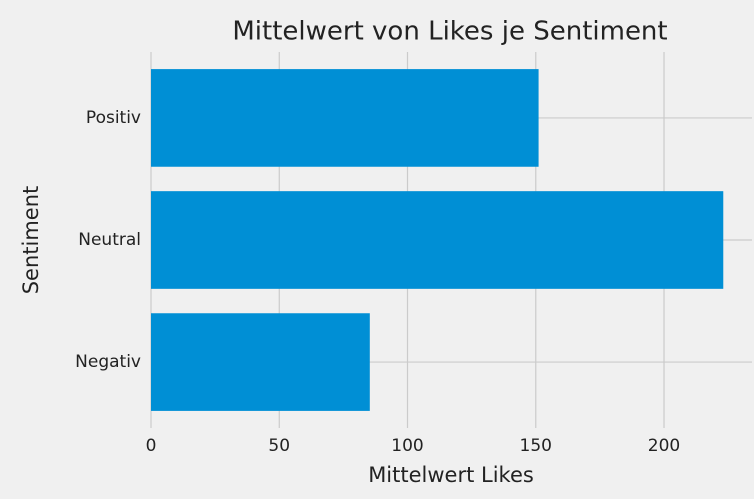  Describe the element at coordinates (536, 446) in the screenshot. I see `x-tick-label: 150` at that location.